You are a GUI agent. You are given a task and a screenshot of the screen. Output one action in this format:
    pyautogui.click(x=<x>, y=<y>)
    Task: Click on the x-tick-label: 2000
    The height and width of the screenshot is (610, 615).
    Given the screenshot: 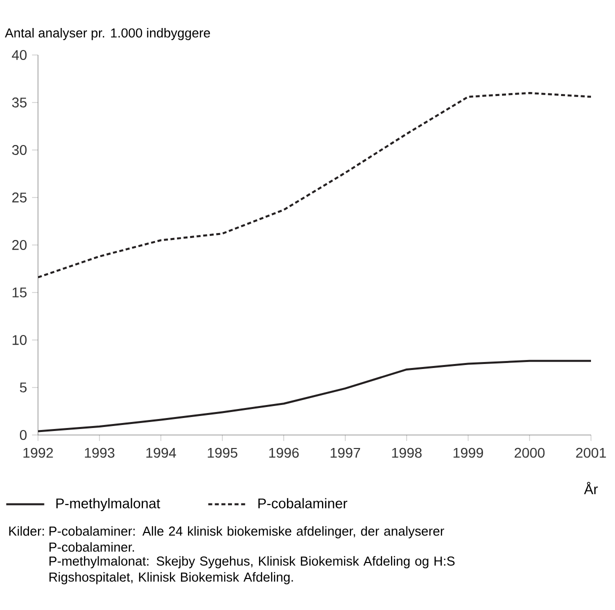 What is the action you would take?
    pyautogui.click(x=529, y=453)
    